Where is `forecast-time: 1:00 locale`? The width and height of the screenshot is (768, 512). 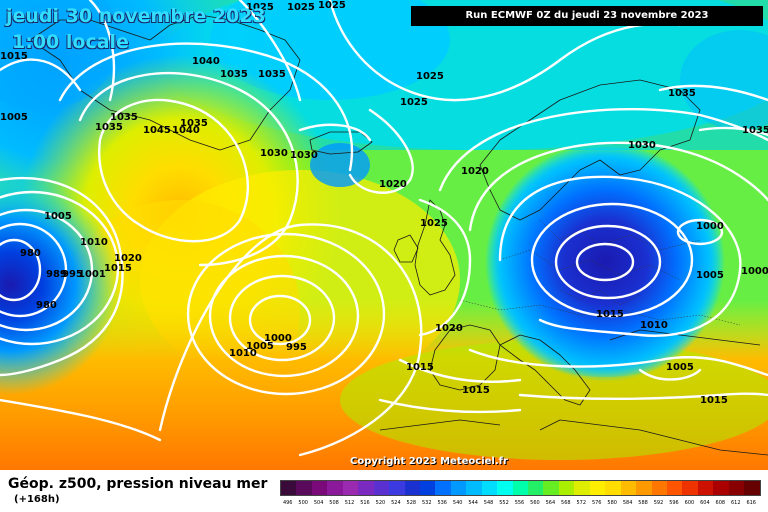 forecast-time: 1:00 locale is located at coordinates (70, 42).